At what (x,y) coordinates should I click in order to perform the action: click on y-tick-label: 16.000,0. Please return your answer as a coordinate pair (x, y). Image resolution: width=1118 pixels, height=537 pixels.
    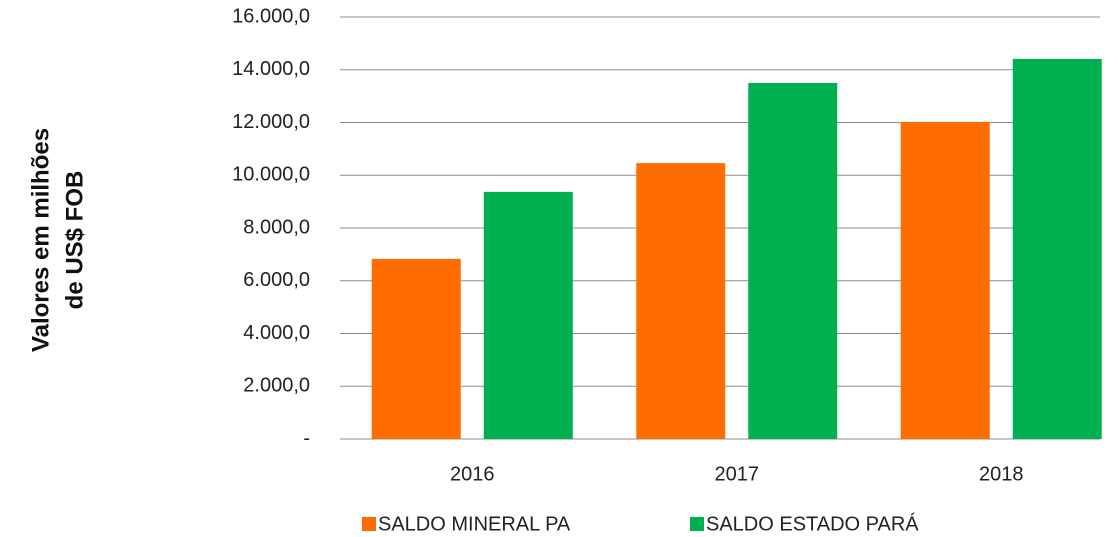
    Looking at the image, I should click on (271, 16).